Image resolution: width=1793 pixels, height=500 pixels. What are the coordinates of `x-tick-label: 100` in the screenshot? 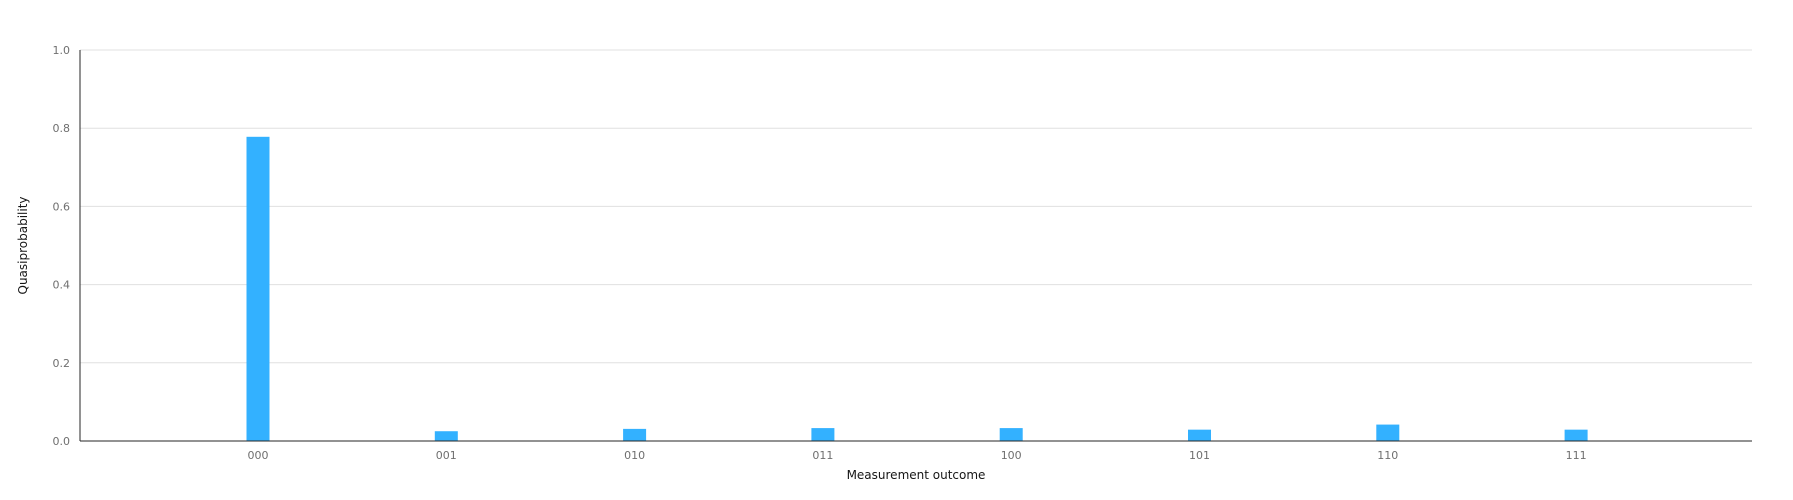 It's located at (1011, 455).